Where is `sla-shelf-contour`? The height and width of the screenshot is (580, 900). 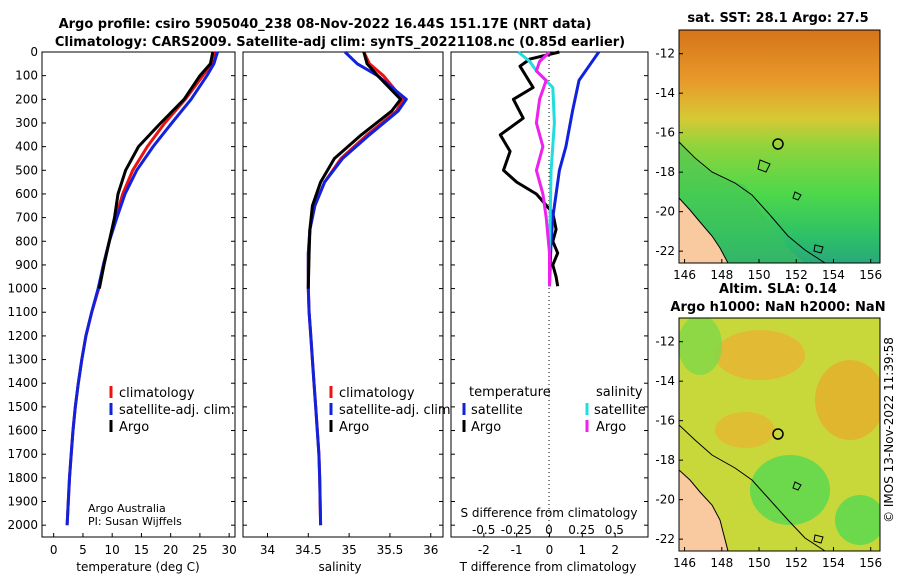 sla-shelf-contour is located at coordinates (752, 487).